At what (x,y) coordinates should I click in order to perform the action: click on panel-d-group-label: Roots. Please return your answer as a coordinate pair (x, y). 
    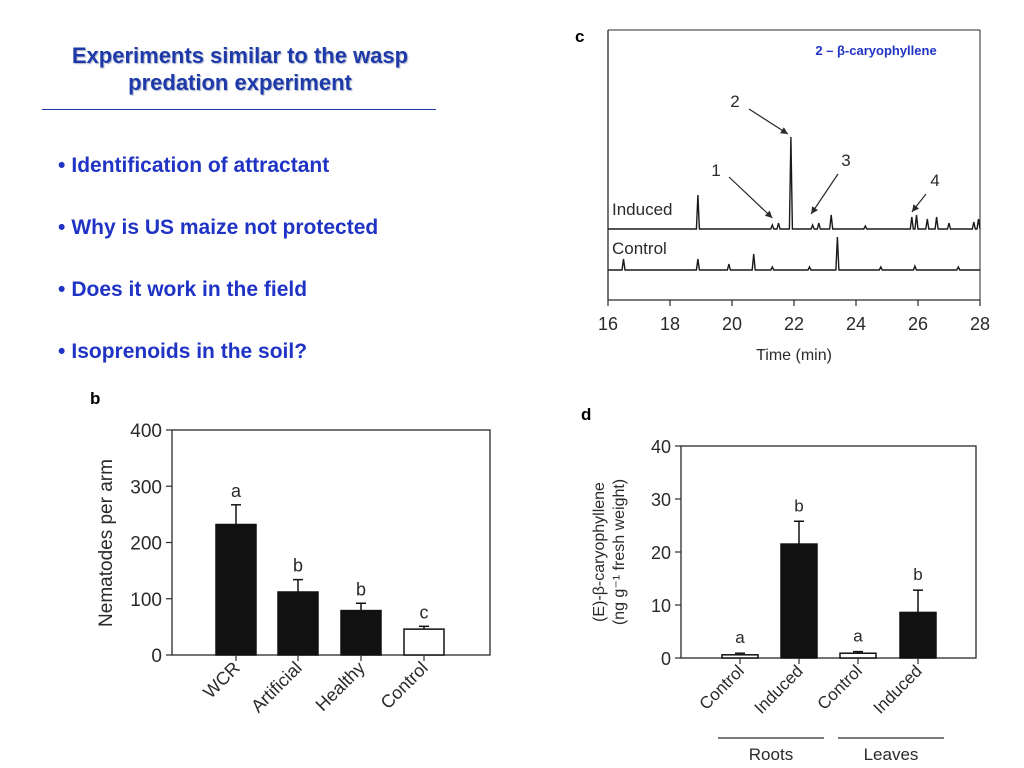
    Looking at the image, I should click on (771, 754).